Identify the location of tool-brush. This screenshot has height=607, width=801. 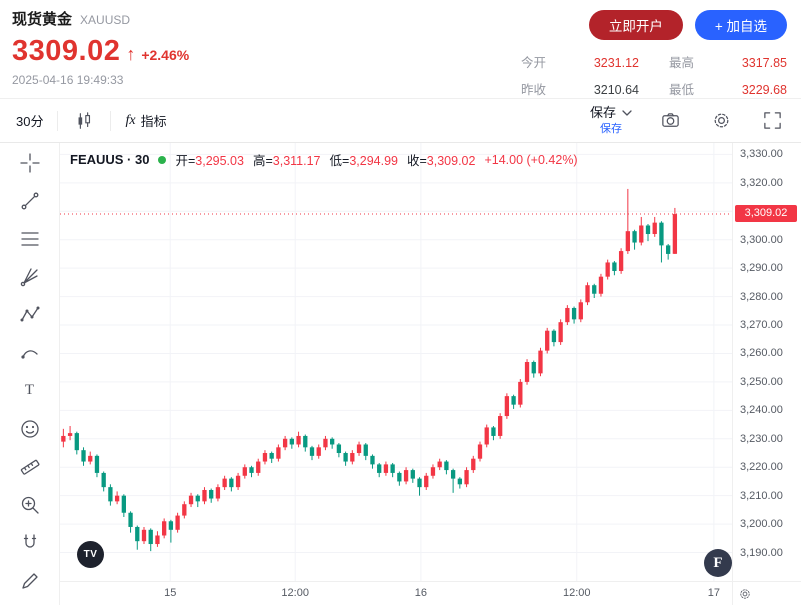
(30, 352).